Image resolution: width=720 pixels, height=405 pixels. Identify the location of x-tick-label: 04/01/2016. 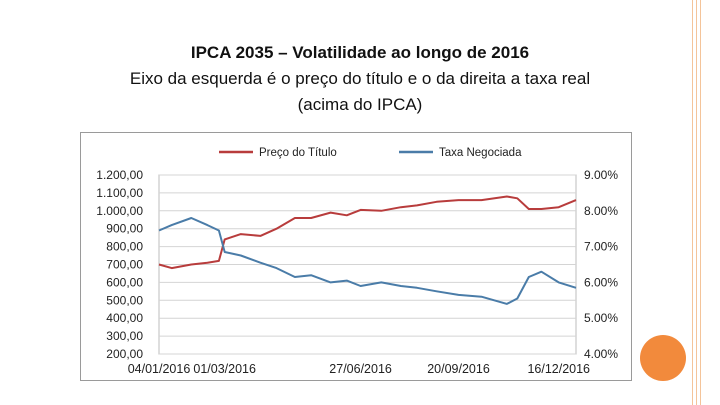
(159, 369).